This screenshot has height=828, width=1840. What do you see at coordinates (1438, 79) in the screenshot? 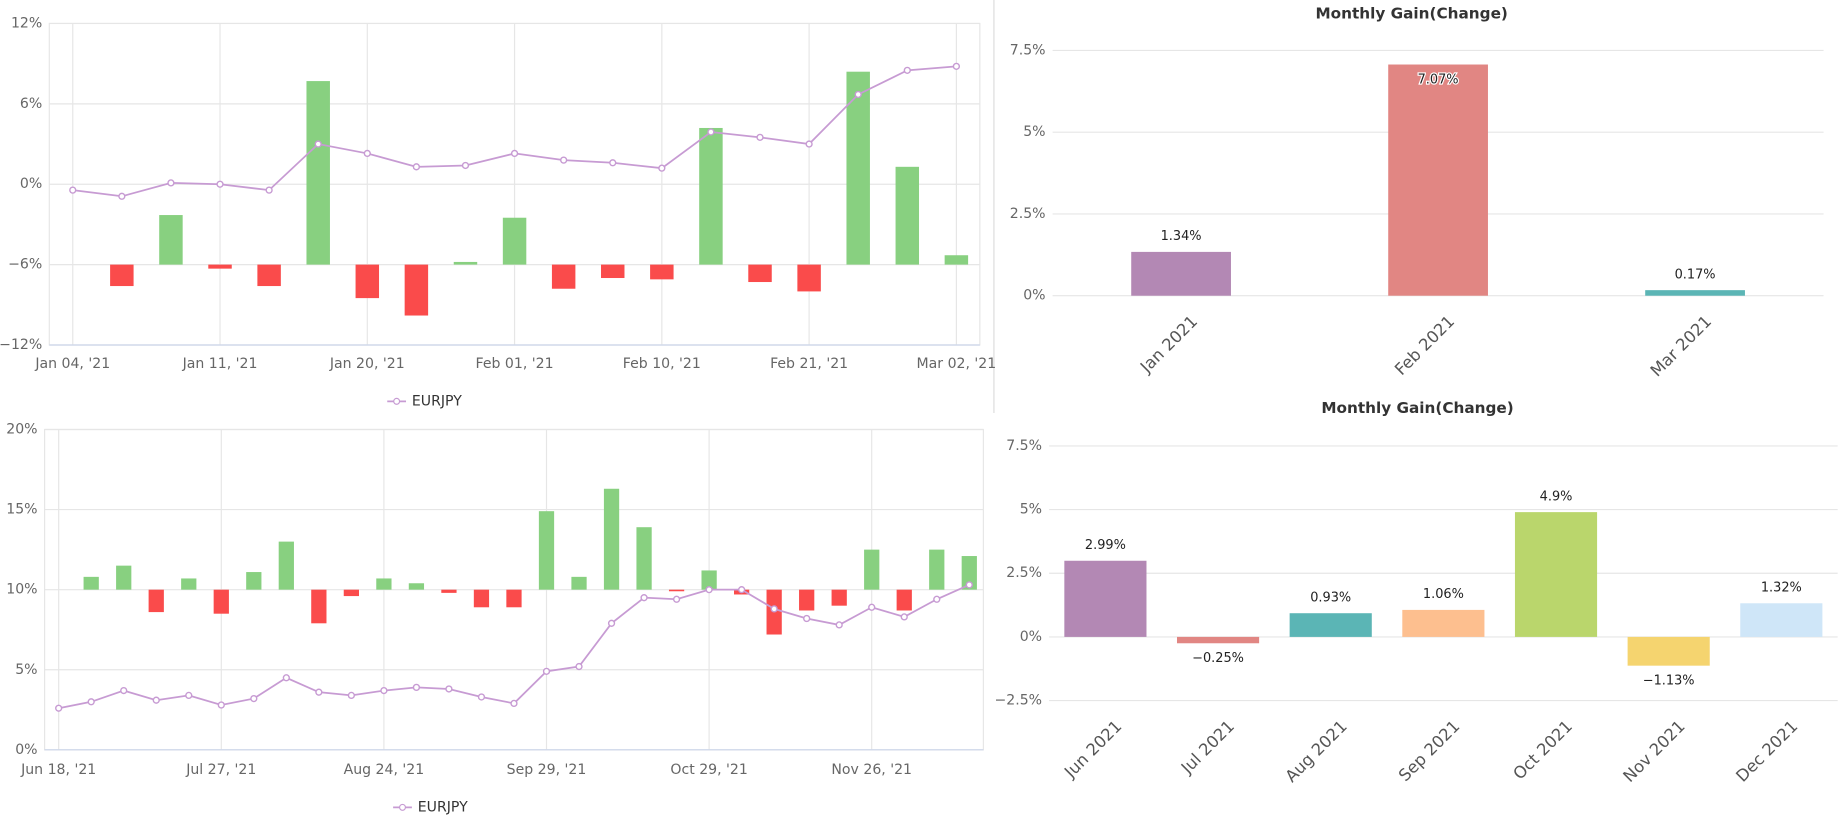
I see `value-label: 7.07%` at bounding box center [1438, 79].